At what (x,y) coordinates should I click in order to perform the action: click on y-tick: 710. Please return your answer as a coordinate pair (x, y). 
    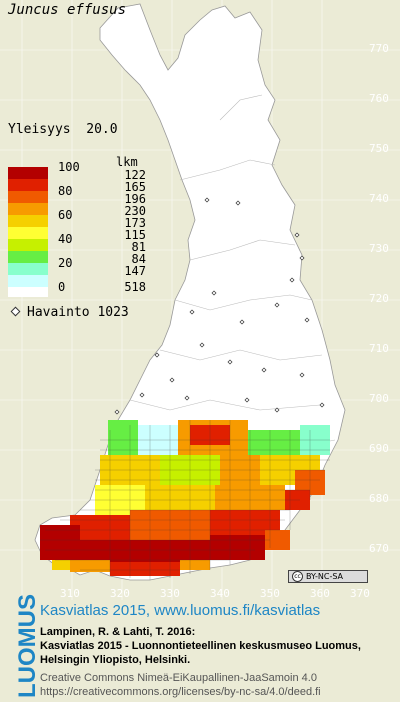
    Looking at the image, I should click on (379, 348).